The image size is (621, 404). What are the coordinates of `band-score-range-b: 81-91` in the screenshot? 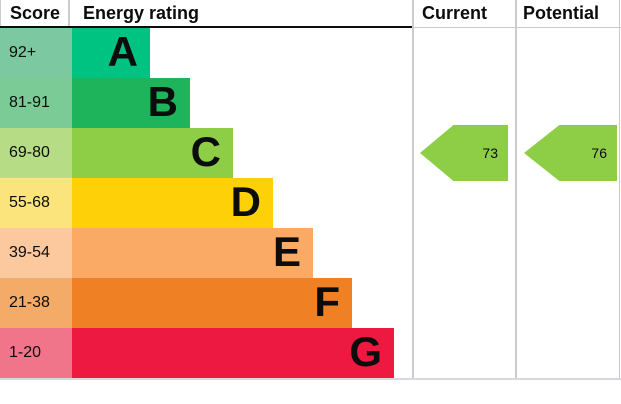 It's located at (36, 103).